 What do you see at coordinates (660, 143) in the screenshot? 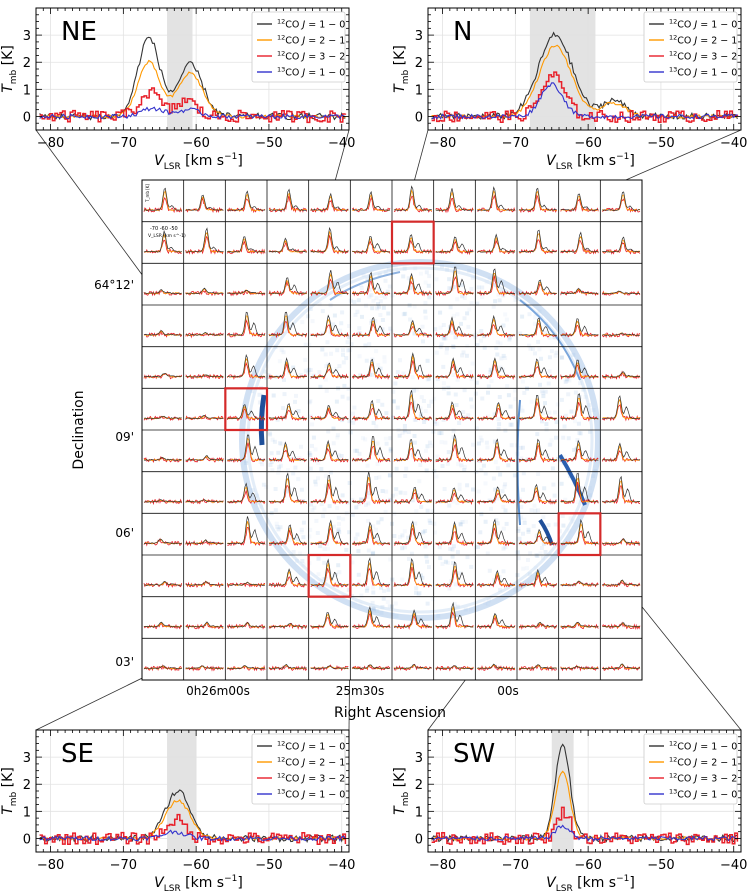
I see `x-tick-label: −50` at bounding box center [660, 143].